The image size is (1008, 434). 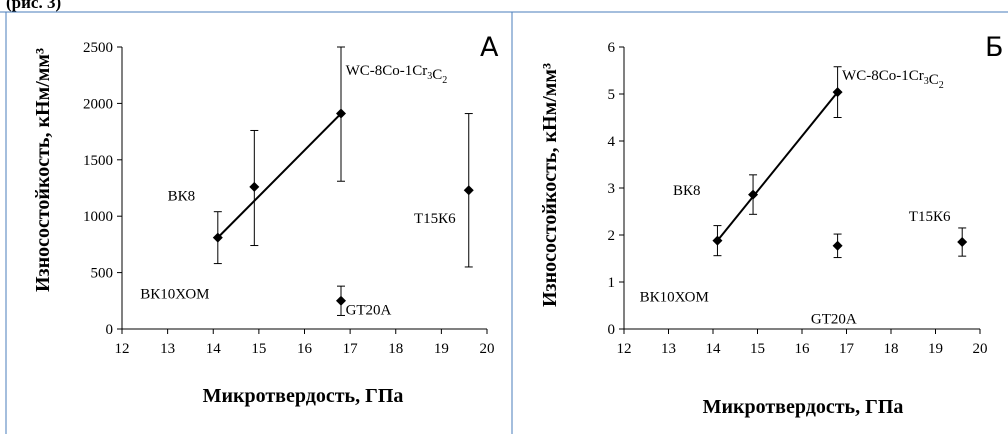 What do you see at coordinates (441, 349) in the screenshot?
I see `x-tick-label-a: 19` at bounding box center [441, 349].